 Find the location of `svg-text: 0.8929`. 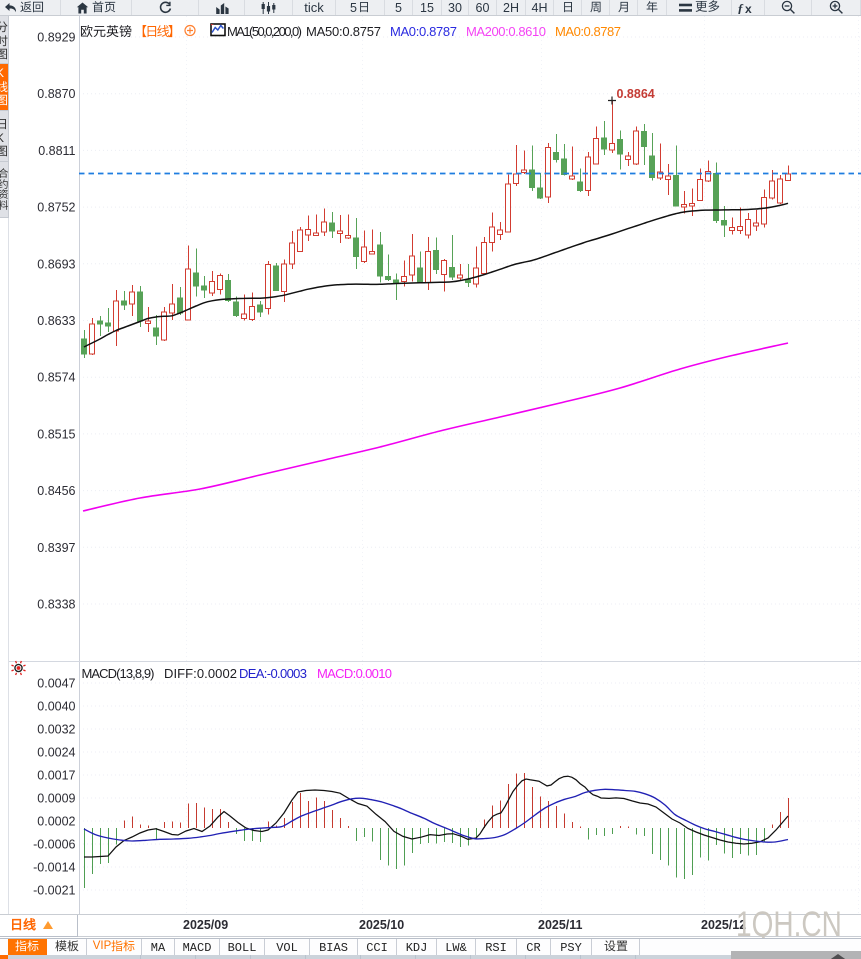

svg-text: 0.8929 is located at coordinates (56, 38).